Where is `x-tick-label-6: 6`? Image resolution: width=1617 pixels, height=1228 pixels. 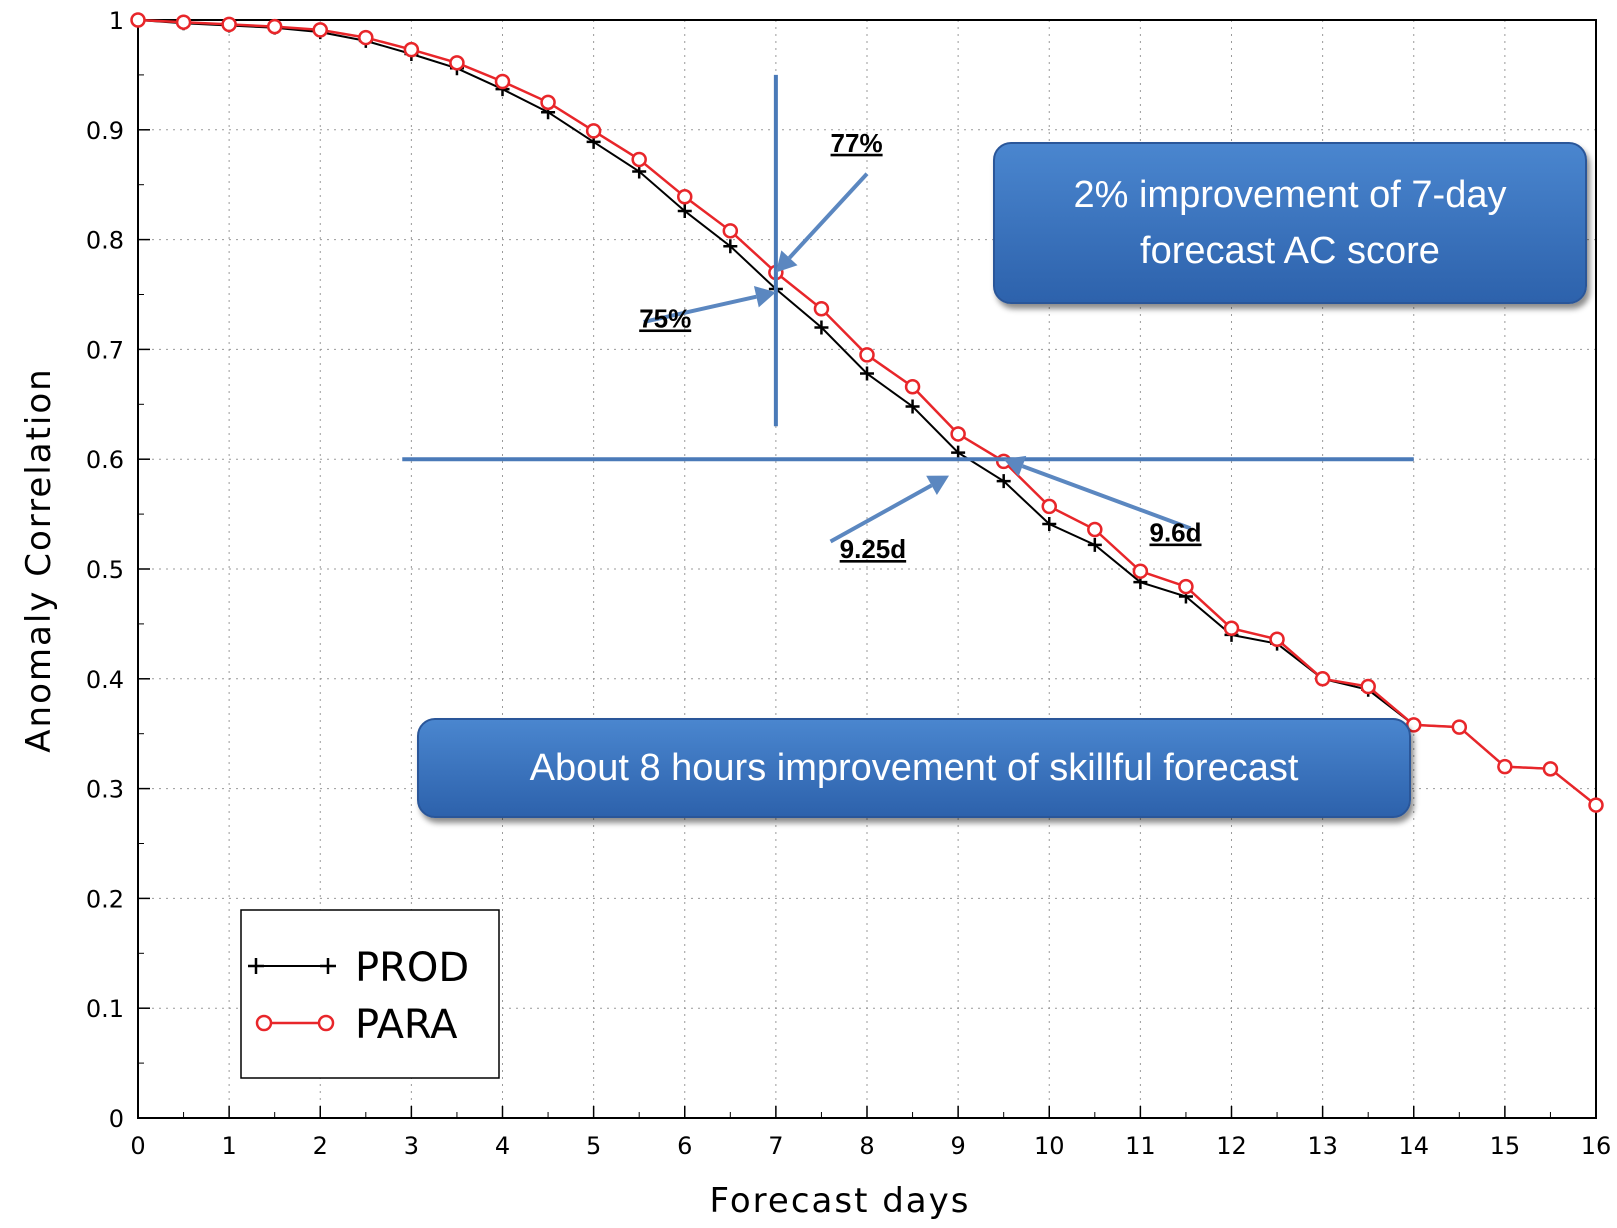
x-tick-label-6: 6 is located at coordinates (684, 1146).